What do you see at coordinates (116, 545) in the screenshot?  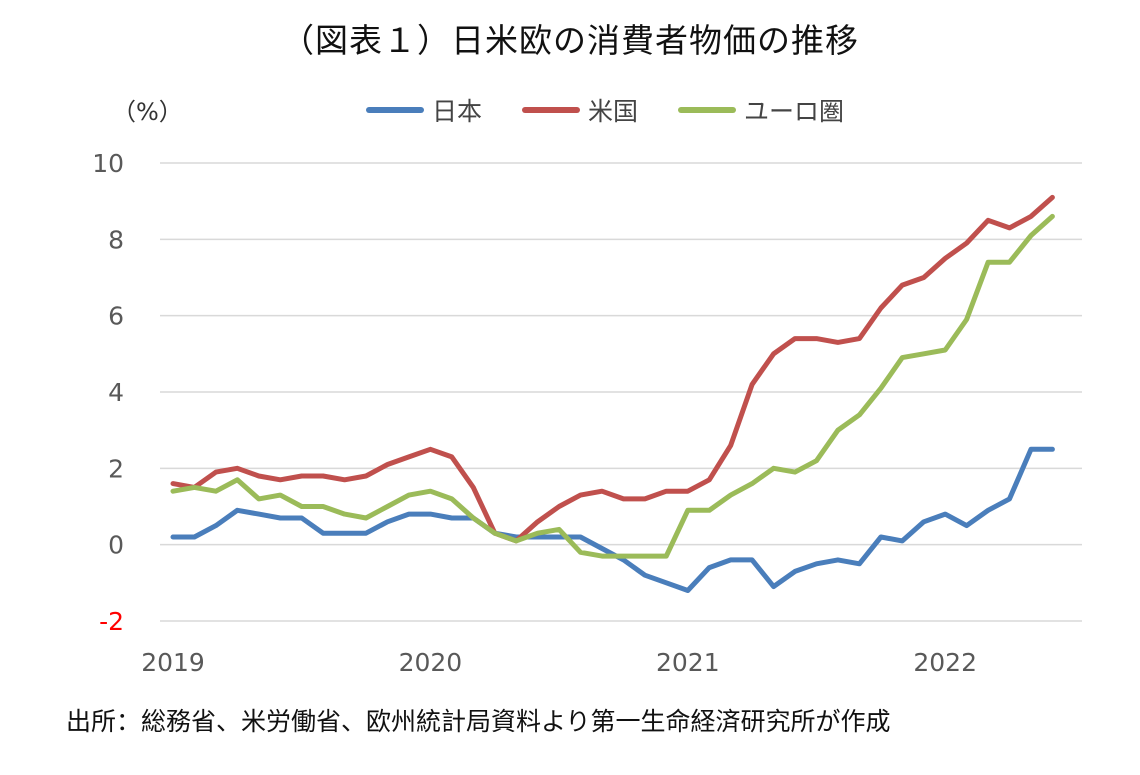 I see `y-tick-label-0: 0` at bounding box center [116, 545].